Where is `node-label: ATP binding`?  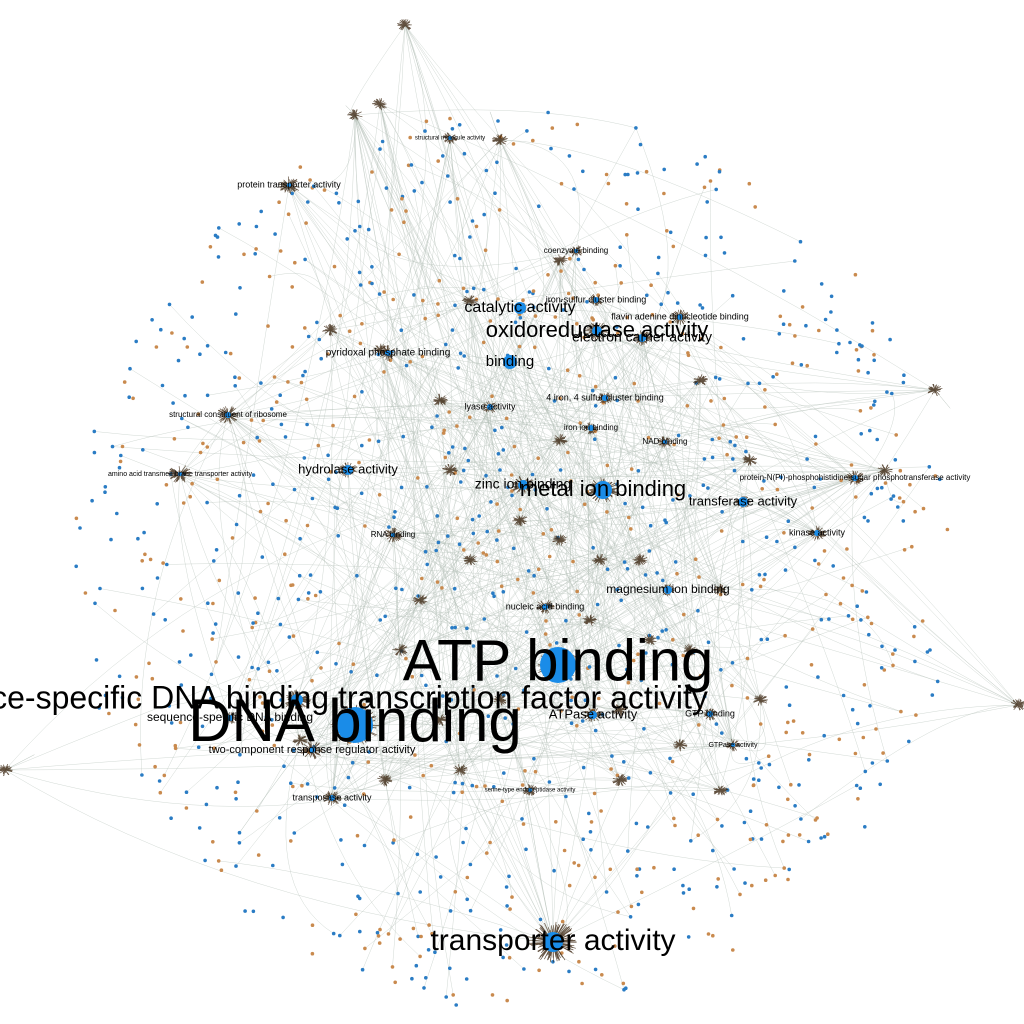
node-label: ATP binding is located at coordinates (558, 660).